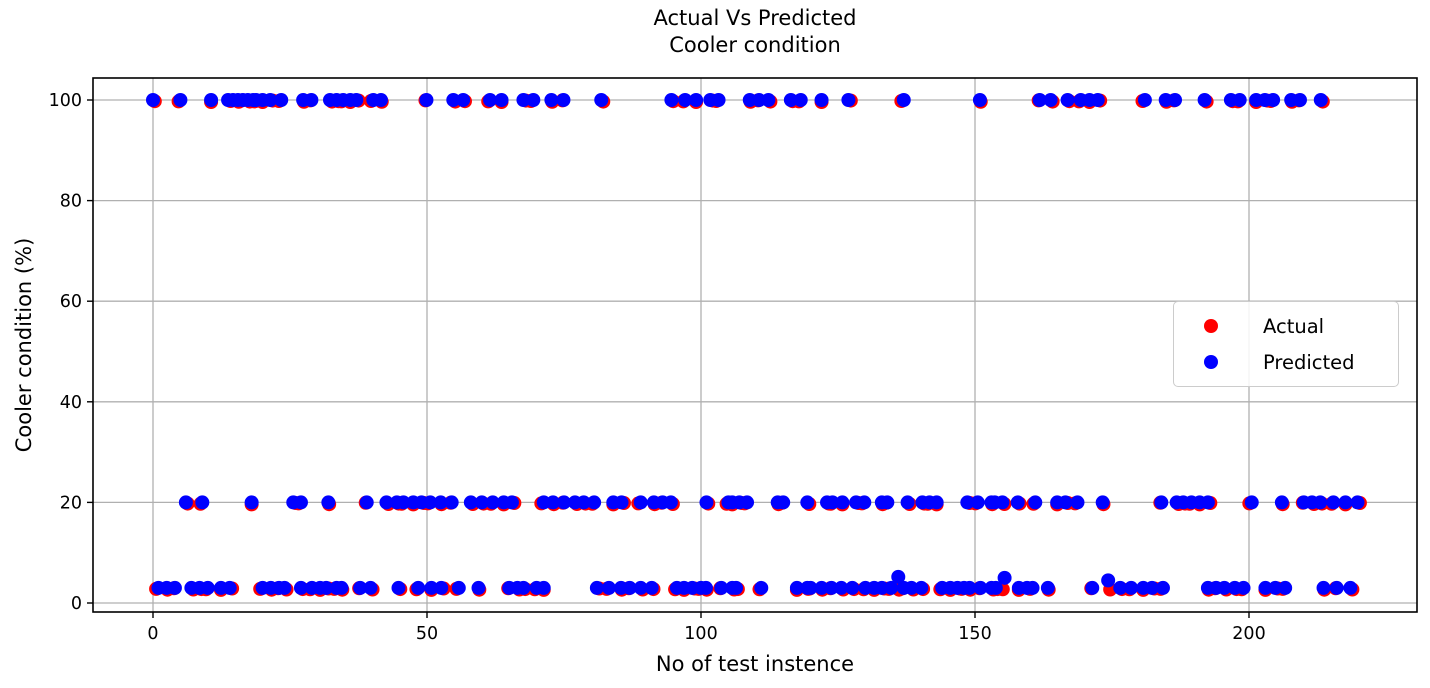 Image resolution: width=1430 pixels, height=688 pixels. Describe the element at coordinates (1309, 362) in the screenshot. I see `legend-label-predicted: Predicted` at that location.